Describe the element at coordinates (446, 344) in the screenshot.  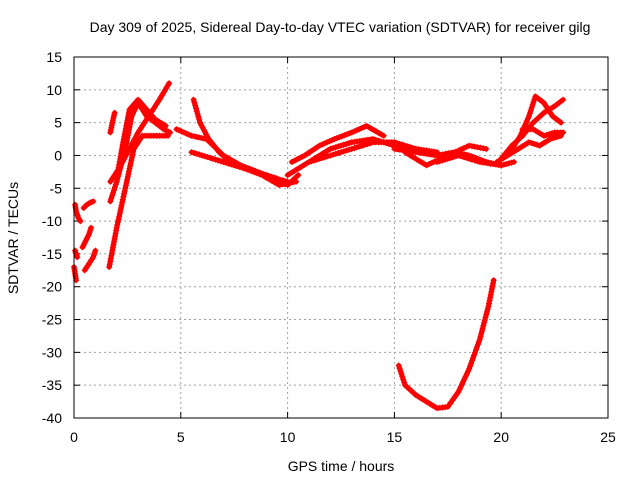
I see `series-arc-u` at that location.